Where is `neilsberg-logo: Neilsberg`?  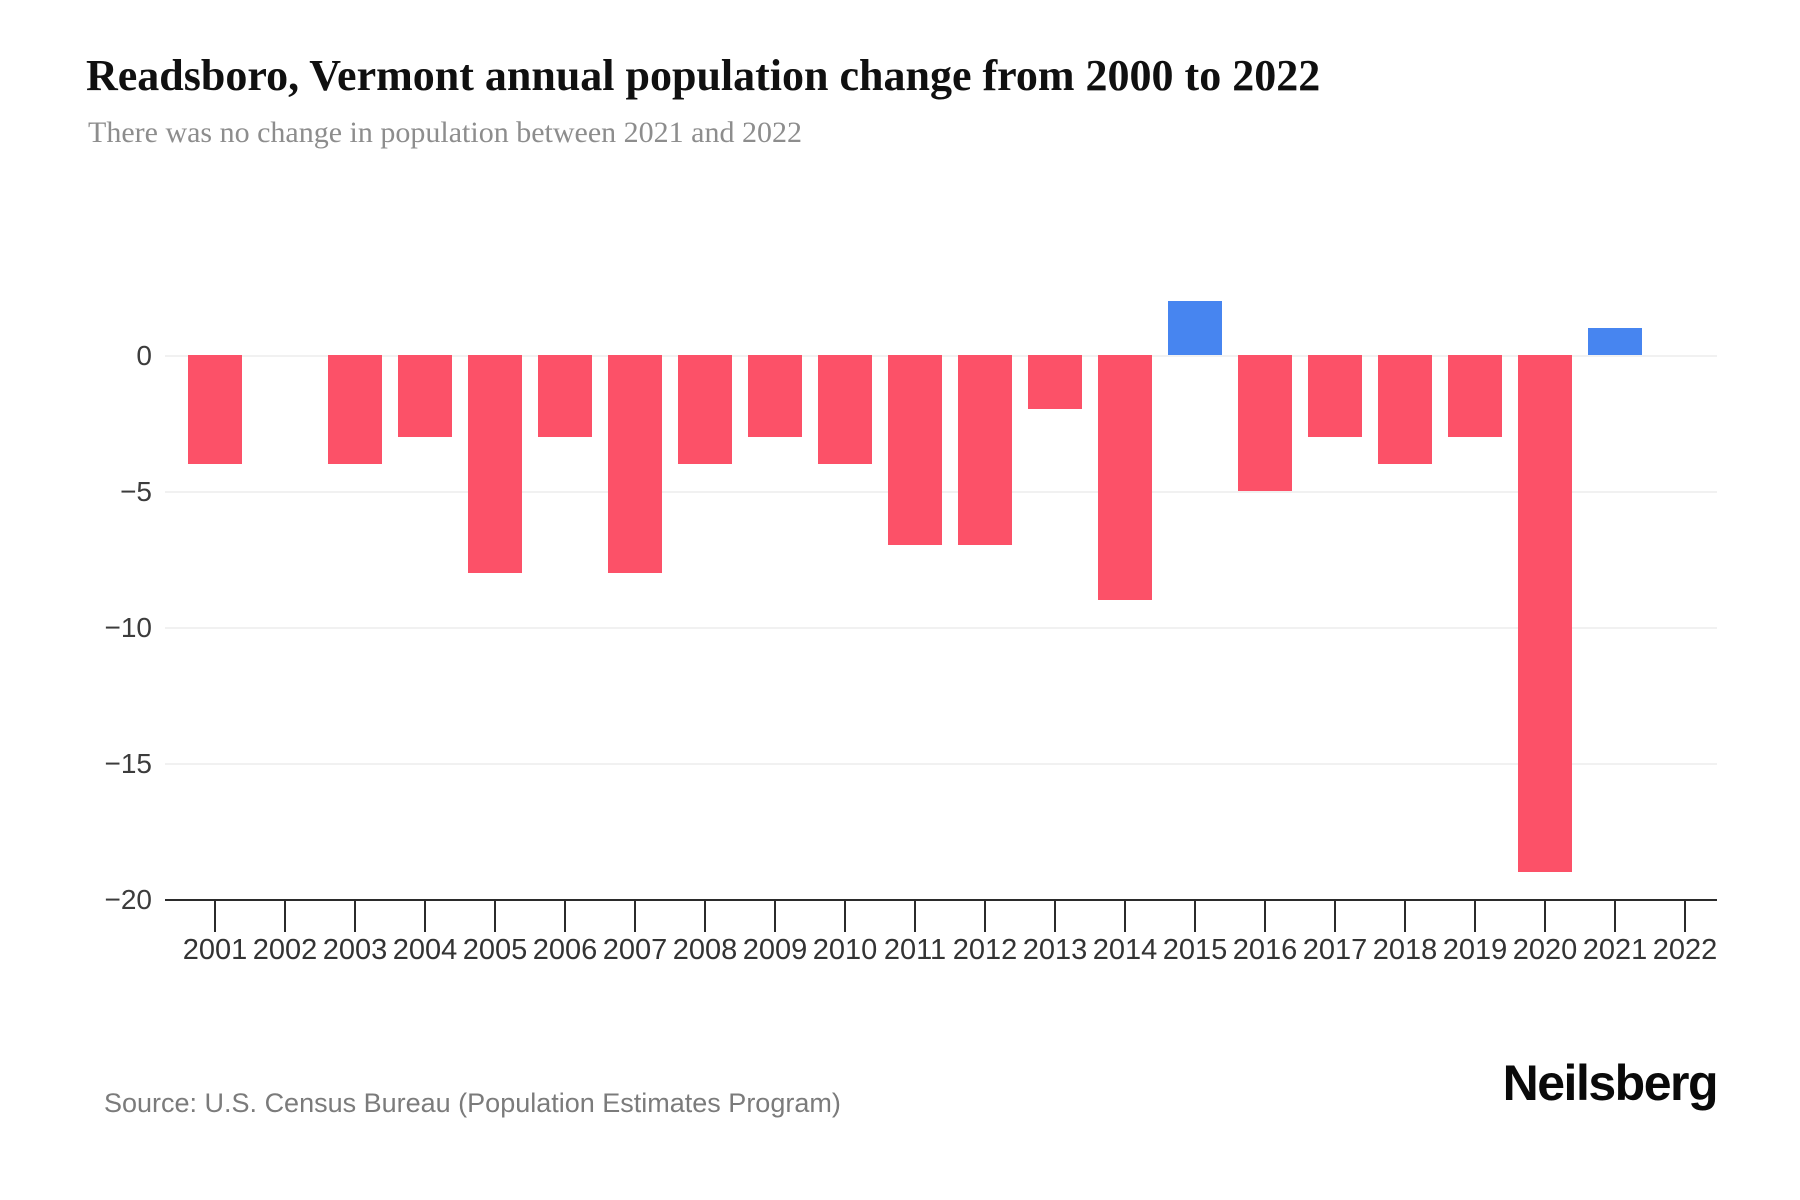
neilsberg-logo: Neilsberg is located at coordinates (1610, 1083).